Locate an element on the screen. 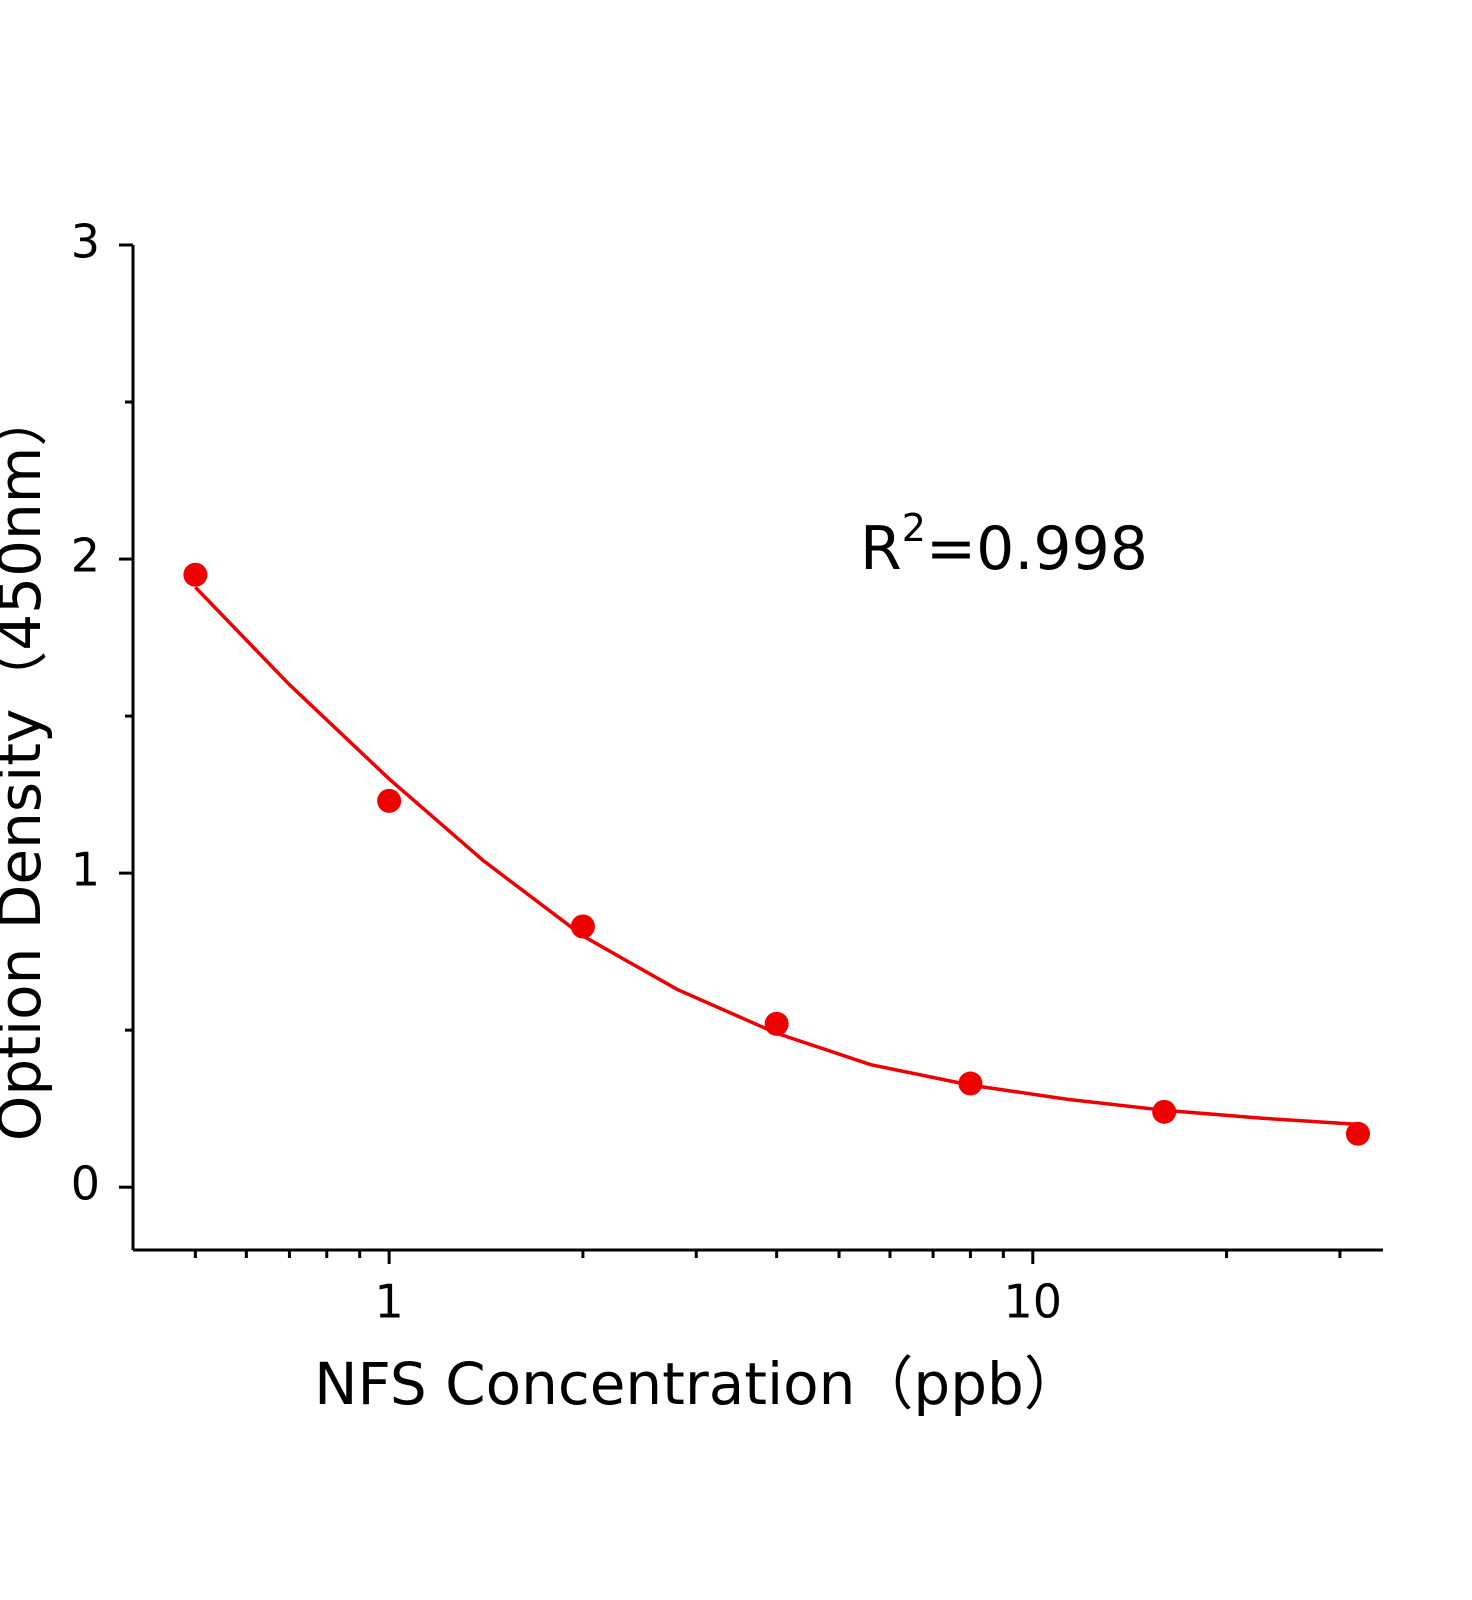  y-tick-label: 1 is located at coordinates (85, 870).